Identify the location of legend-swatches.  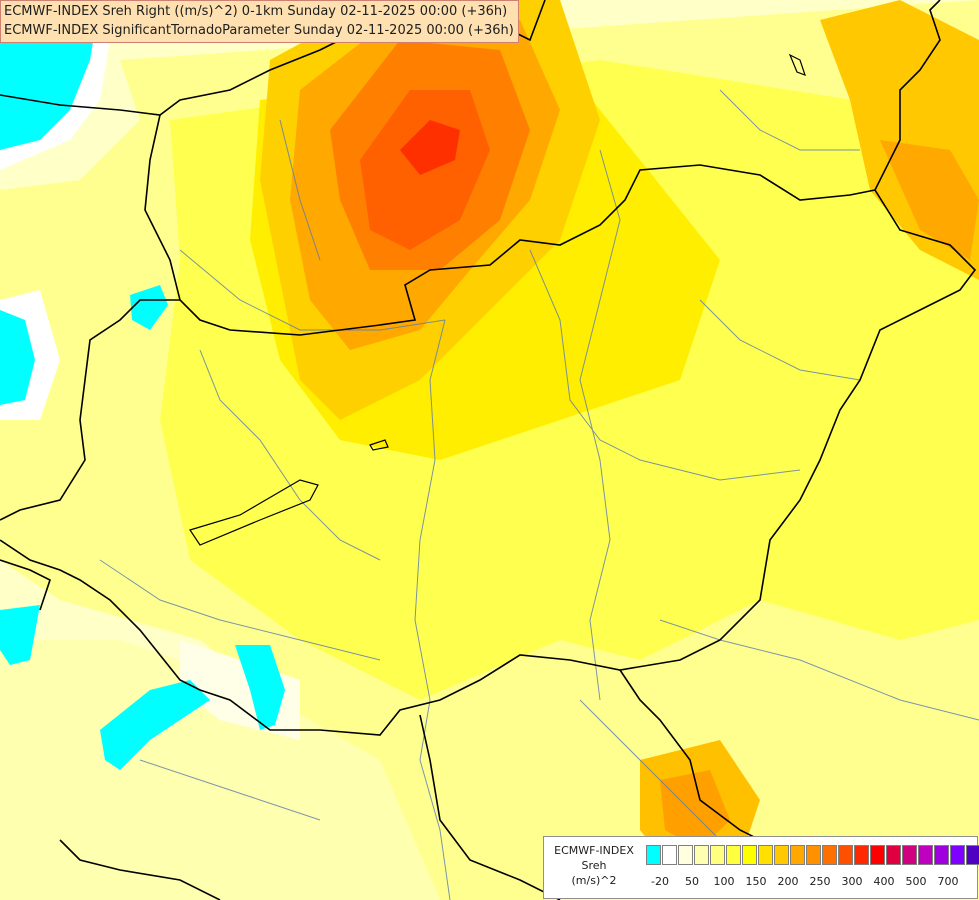
(812, 855).